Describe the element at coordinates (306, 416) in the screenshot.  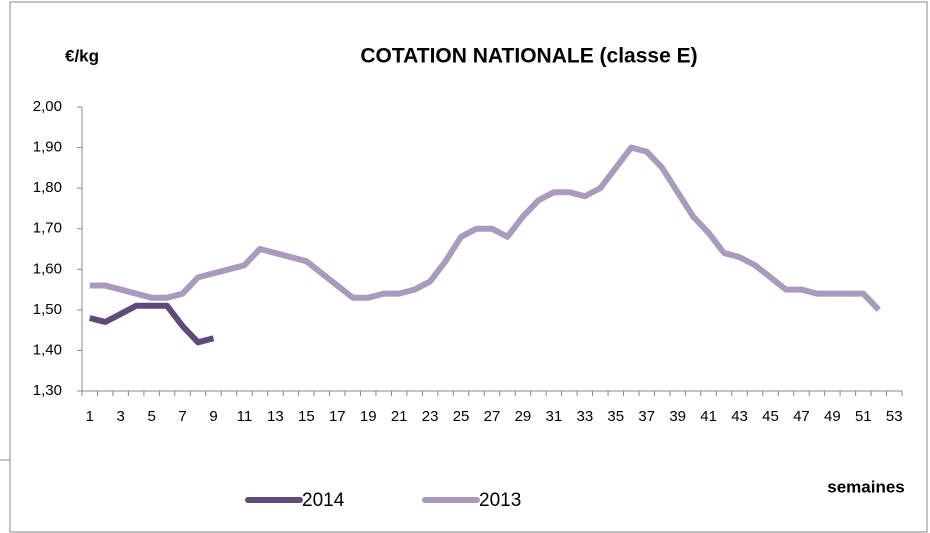
I see `x-tick-label: 15` at that location.